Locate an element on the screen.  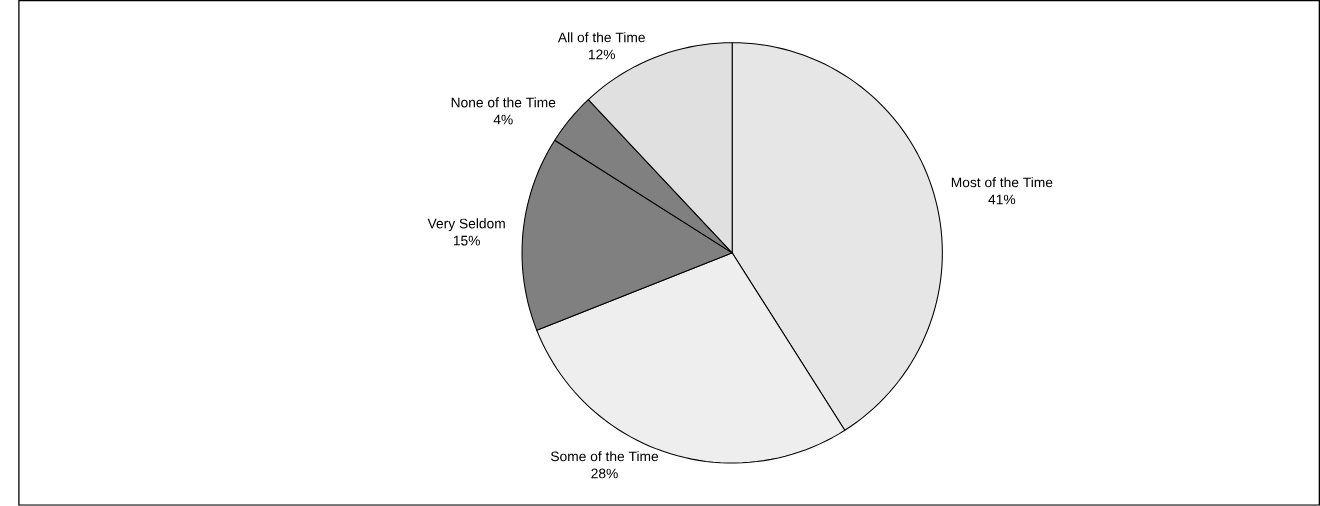
data-label: 4% is located at coordinates (503, 119).